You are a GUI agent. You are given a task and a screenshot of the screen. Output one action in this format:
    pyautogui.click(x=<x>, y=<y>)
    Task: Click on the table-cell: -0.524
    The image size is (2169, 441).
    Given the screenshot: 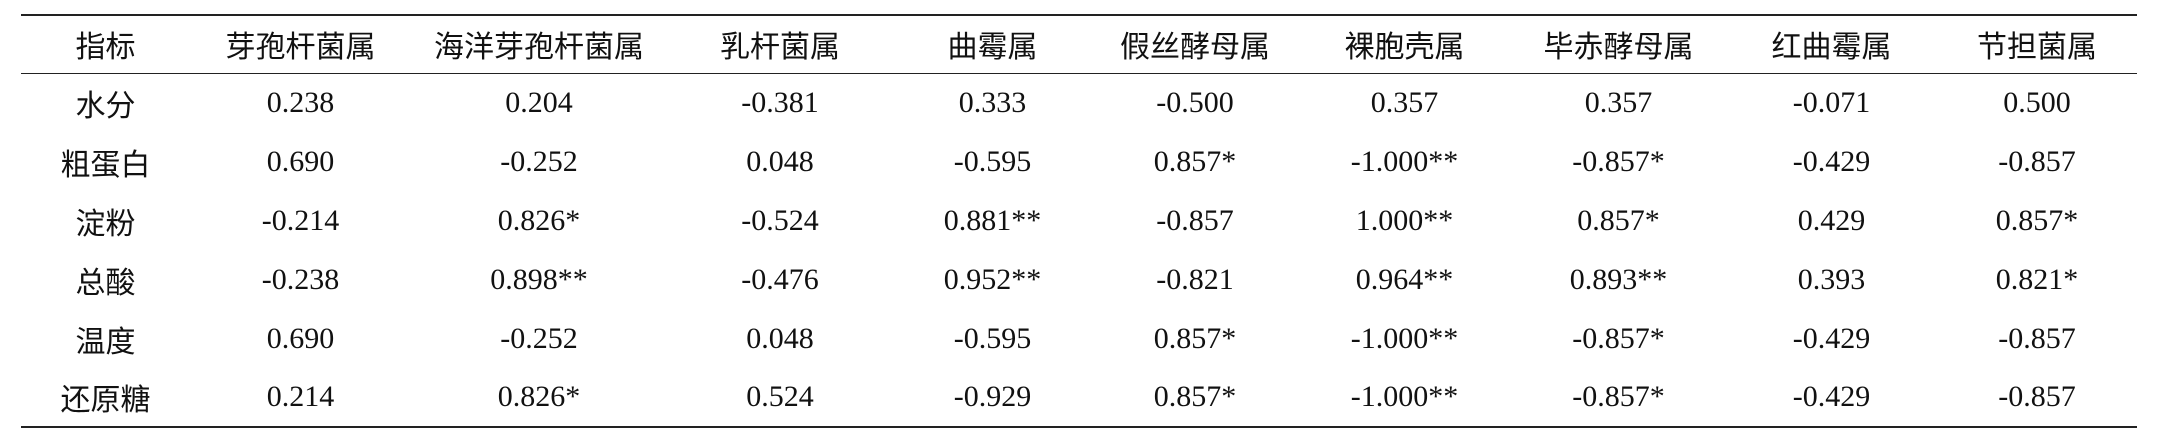 What is the action you would take?
    pyautogui.click(x=780, y=220)
    